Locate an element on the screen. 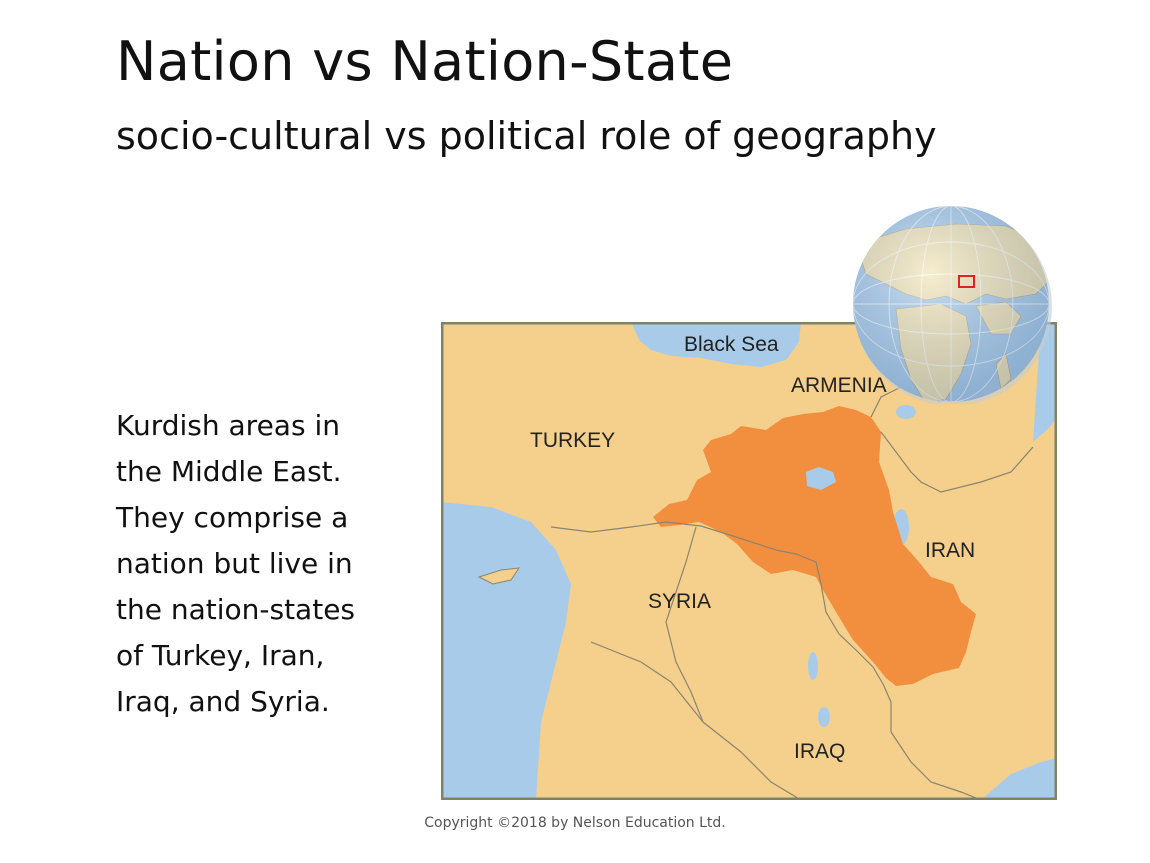 The width and height of the screenshot is (1150, 863). body-line: the Middle East. is located at coordinates (229, 471).